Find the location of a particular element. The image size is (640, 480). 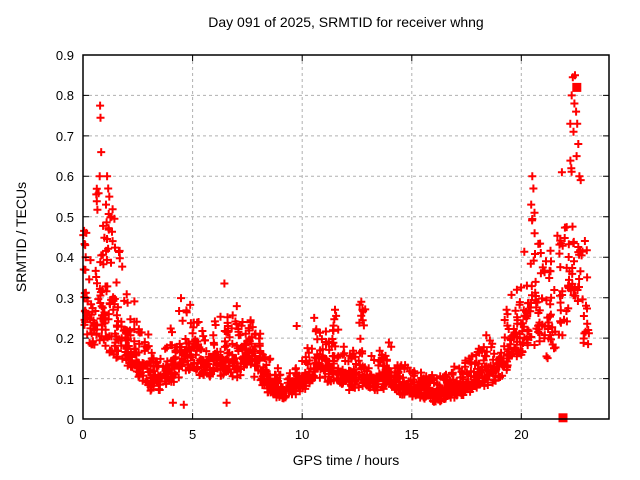

y-tick-label: 0.7 is located at coordinates (64, 136).